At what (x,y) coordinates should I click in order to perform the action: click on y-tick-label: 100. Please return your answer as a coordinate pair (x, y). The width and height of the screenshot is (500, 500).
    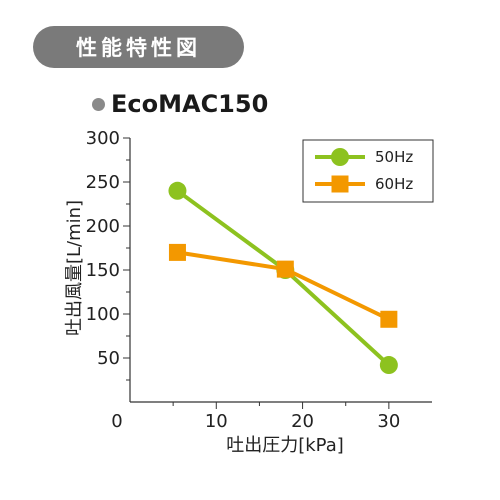
    Looking at the image, I should click on (103, 314).